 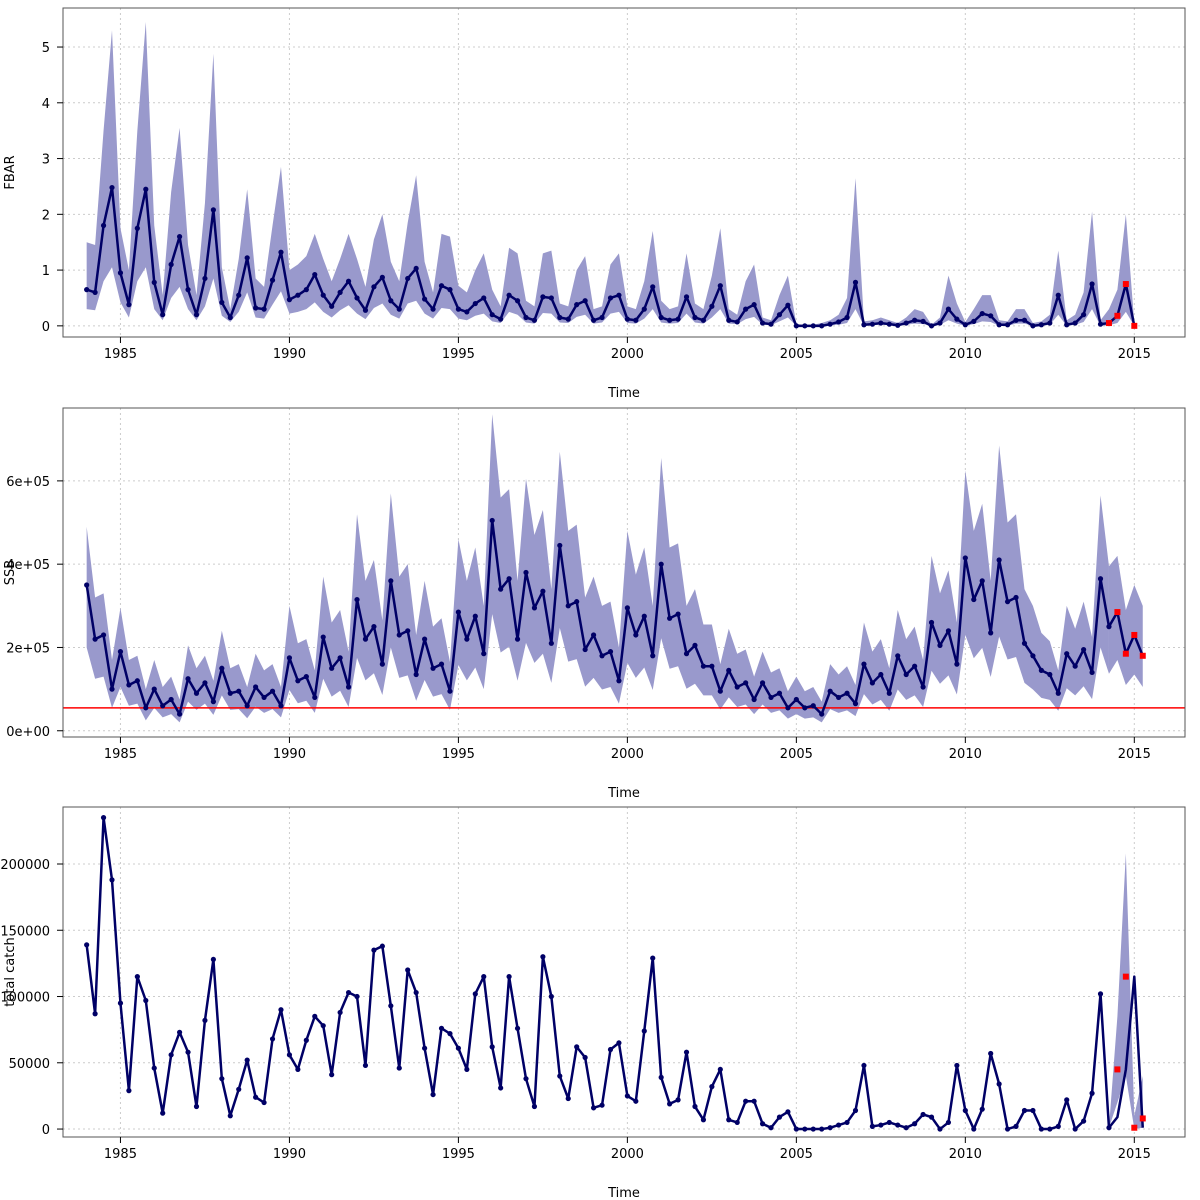 What do you see at coordinates (10, 971) in the screenshot?
I see `y-axis-label: total catch` at bounding box center [10, 971].